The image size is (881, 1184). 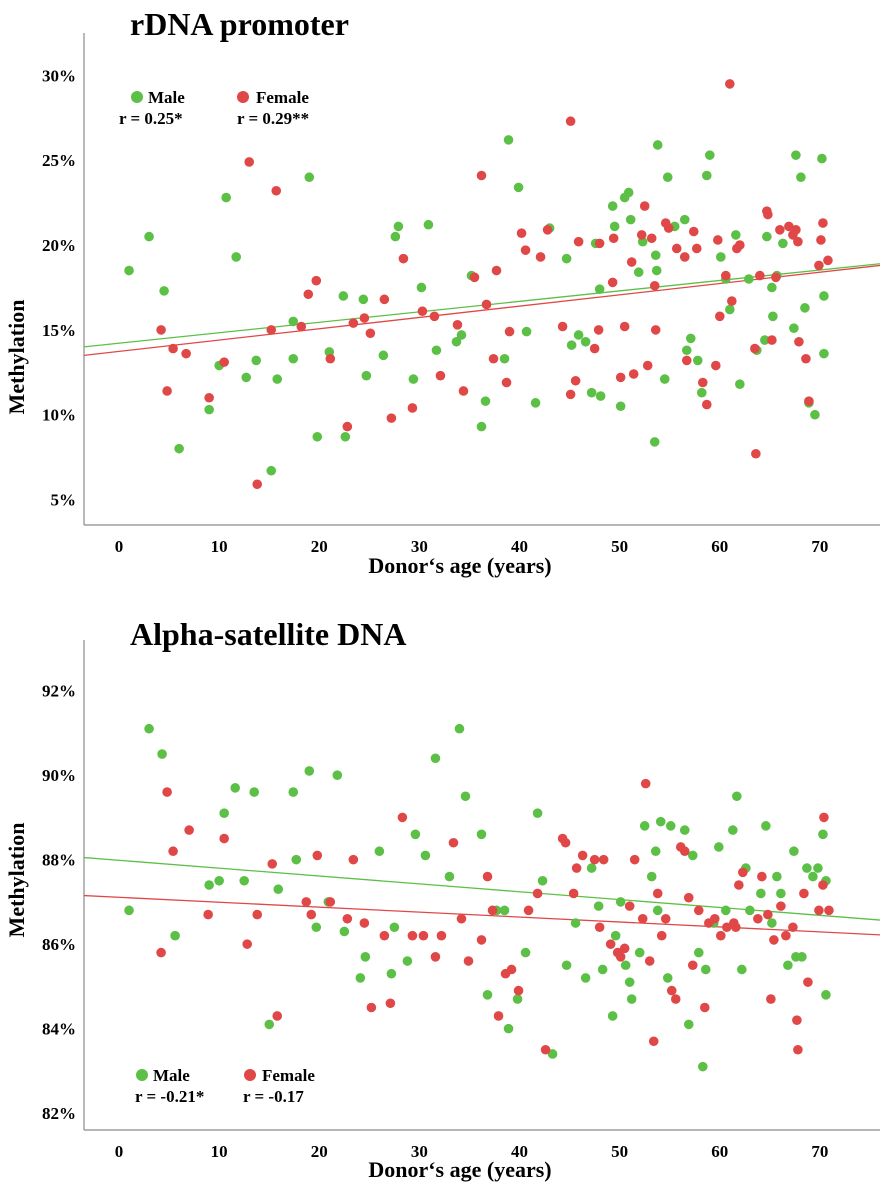 What do you see at coordinates (273, 1096) in the screenshot?
I see `legend-stat-female: r = -0.17` at bounding box center [273, 1096].